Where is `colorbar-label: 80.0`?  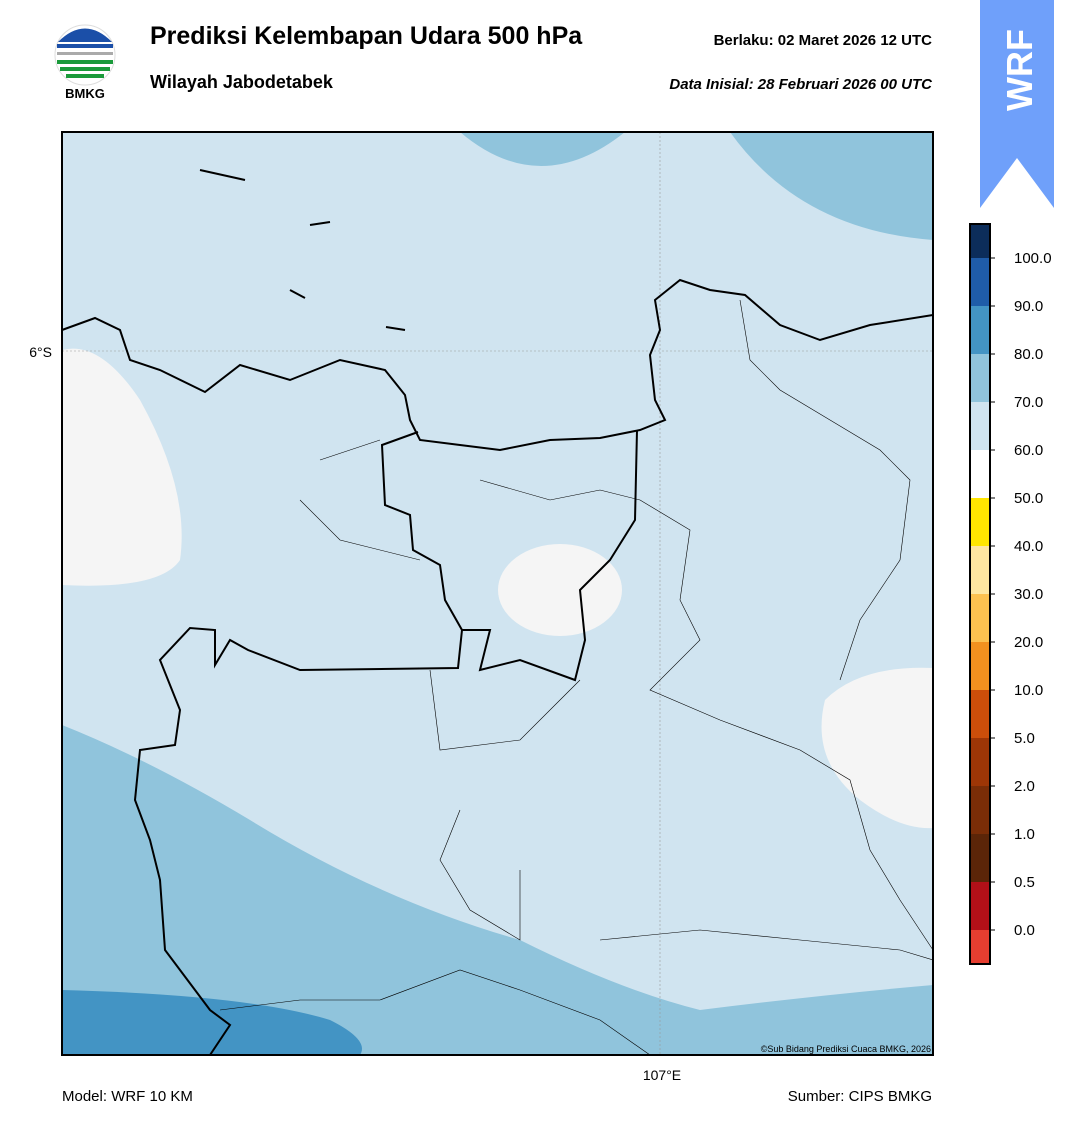 colorbar-label: 80.0 is located at coordinates (1028, 354).